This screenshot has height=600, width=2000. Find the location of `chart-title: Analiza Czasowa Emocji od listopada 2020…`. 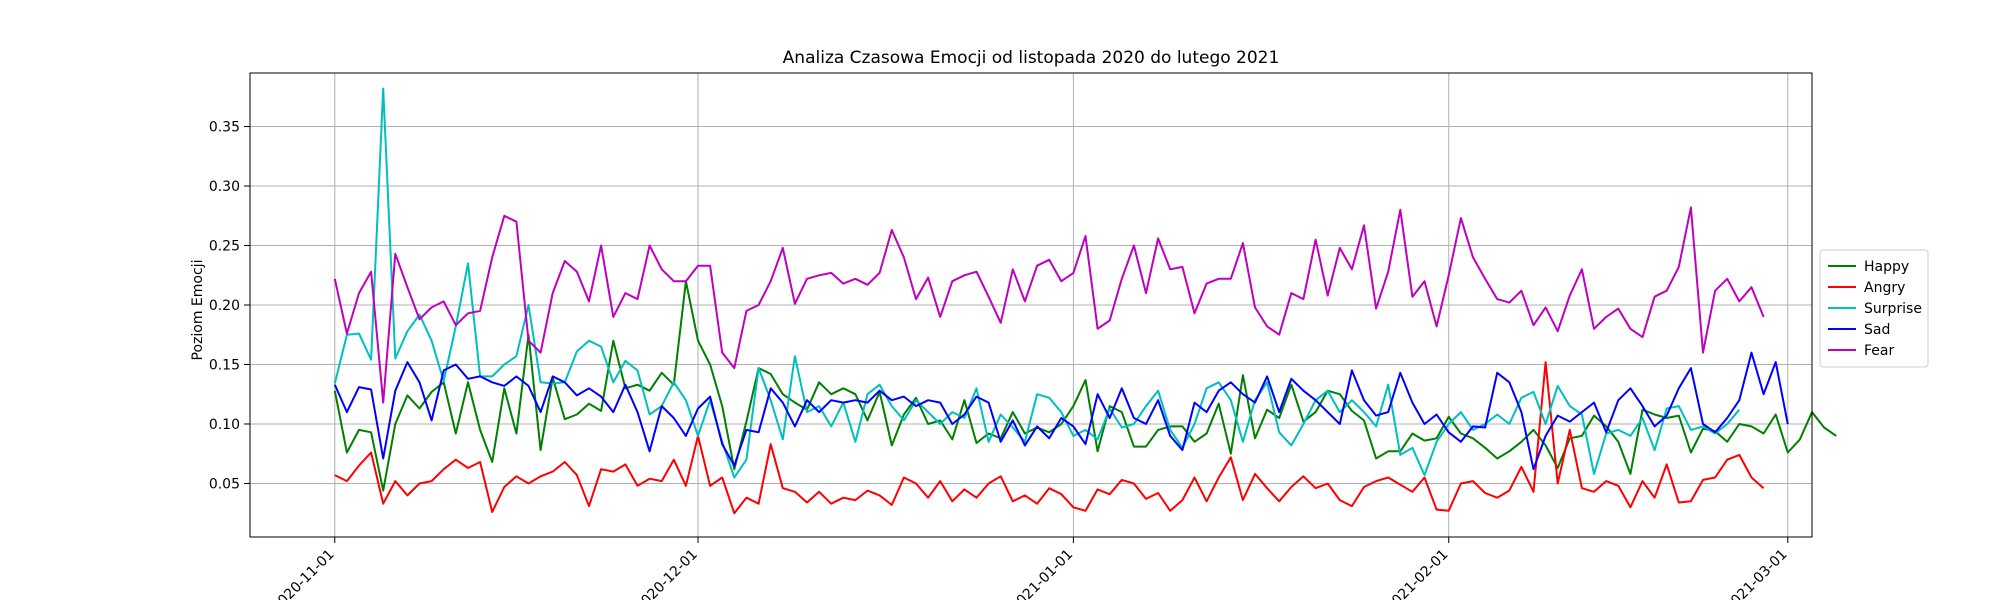

chart-title: Analiza Czasowa Emocji od listopada 2020… is located at coordinates (1031, 58).